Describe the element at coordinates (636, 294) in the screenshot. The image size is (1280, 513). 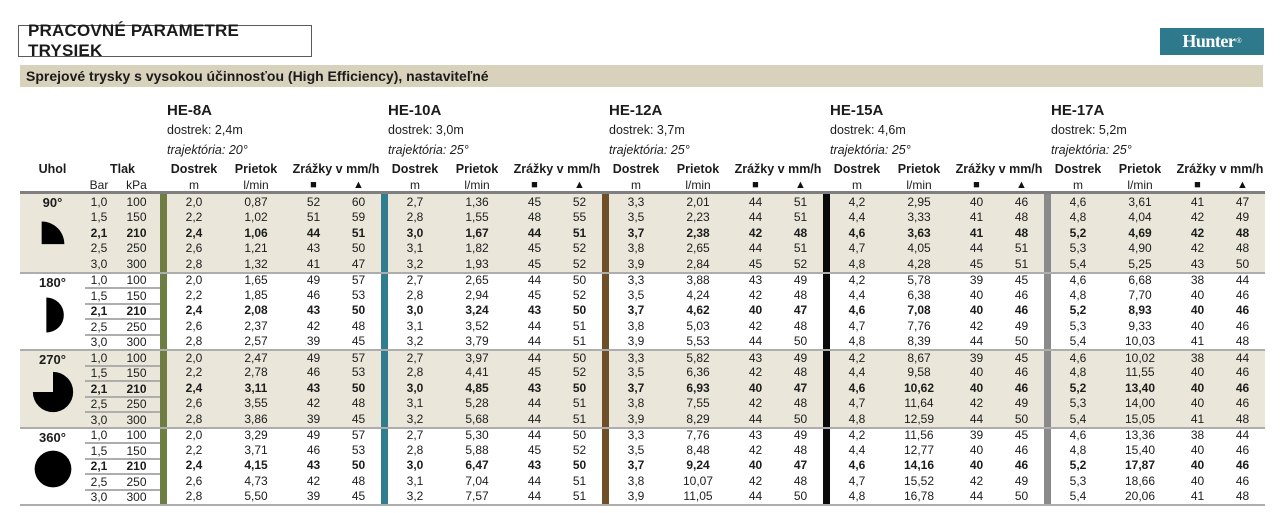
I see `data-cell: 3,5` at that location.